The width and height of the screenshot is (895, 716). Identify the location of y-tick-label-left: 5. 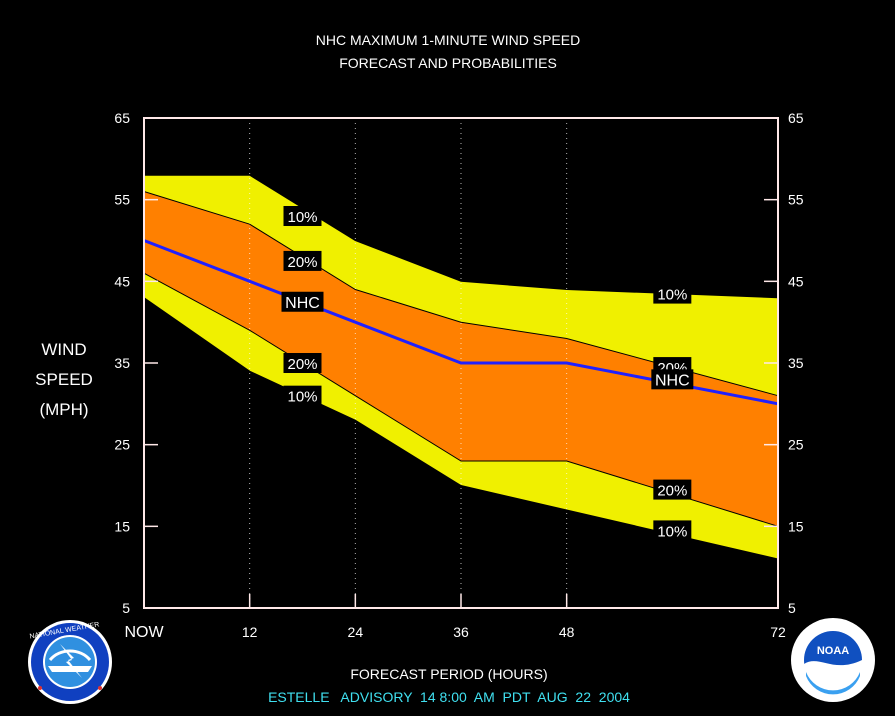
(126, 608).